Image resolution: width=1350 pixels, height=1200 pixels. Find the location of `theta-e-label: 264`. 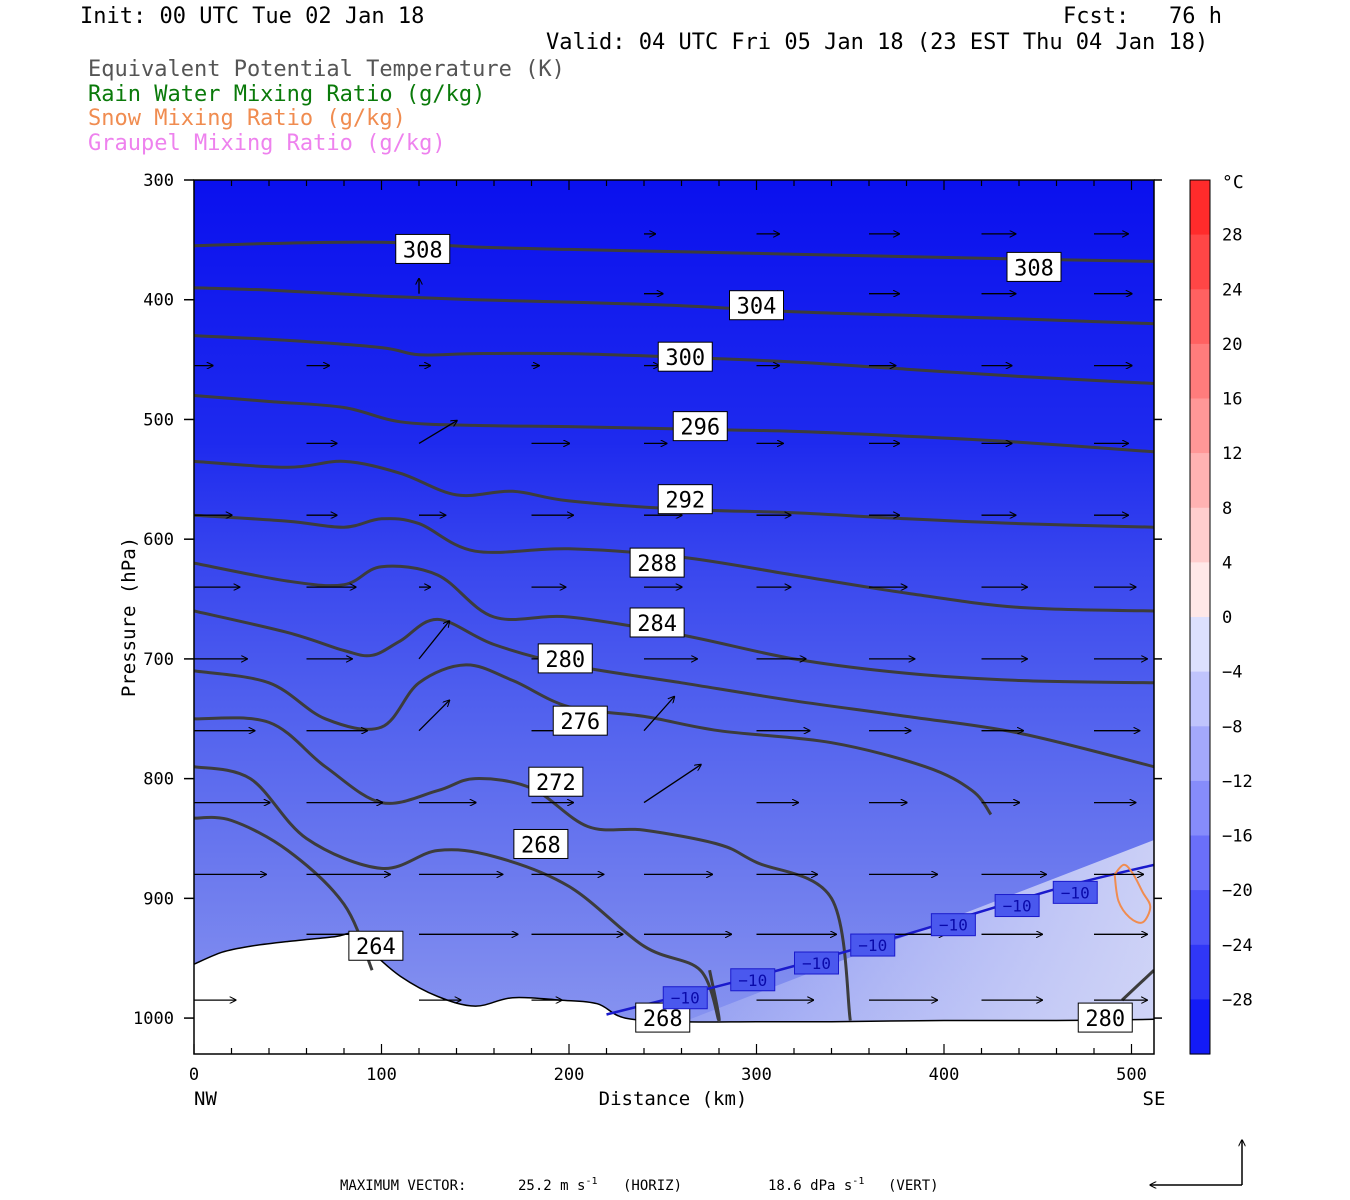

theta-e-label: 264 is located at coordinates (376, 945).